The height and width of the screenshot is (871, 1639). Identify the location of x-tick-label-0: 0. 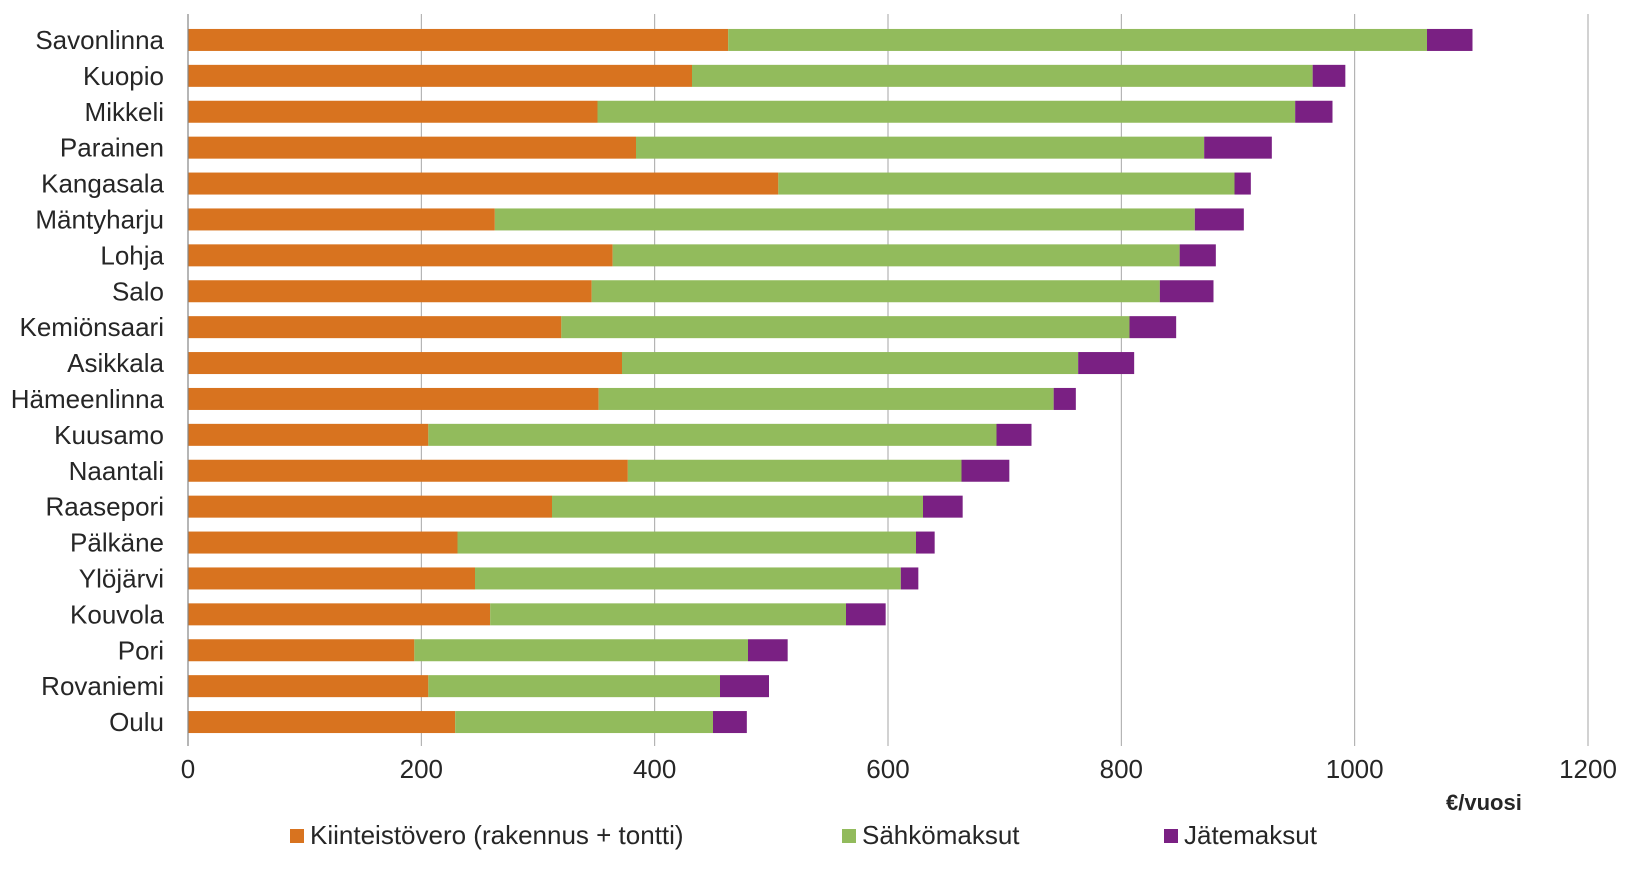
(188, 769).